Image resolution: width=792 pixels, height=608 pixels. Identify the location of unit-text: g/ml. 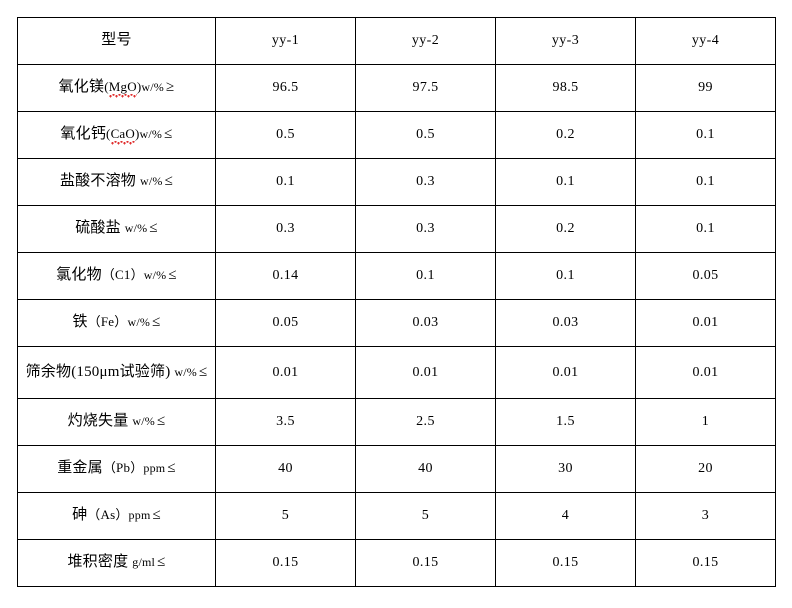
(144, 562).